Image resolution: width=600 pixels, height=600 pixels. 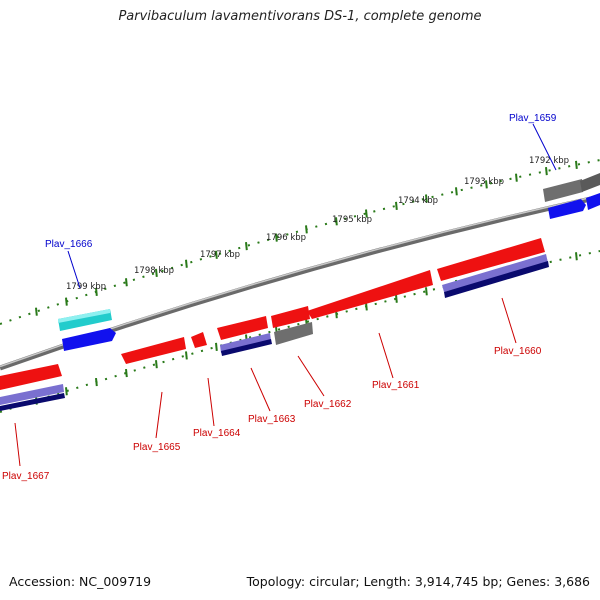 I want to click on gene-plav-1662-red, so click(x=290, y=317).